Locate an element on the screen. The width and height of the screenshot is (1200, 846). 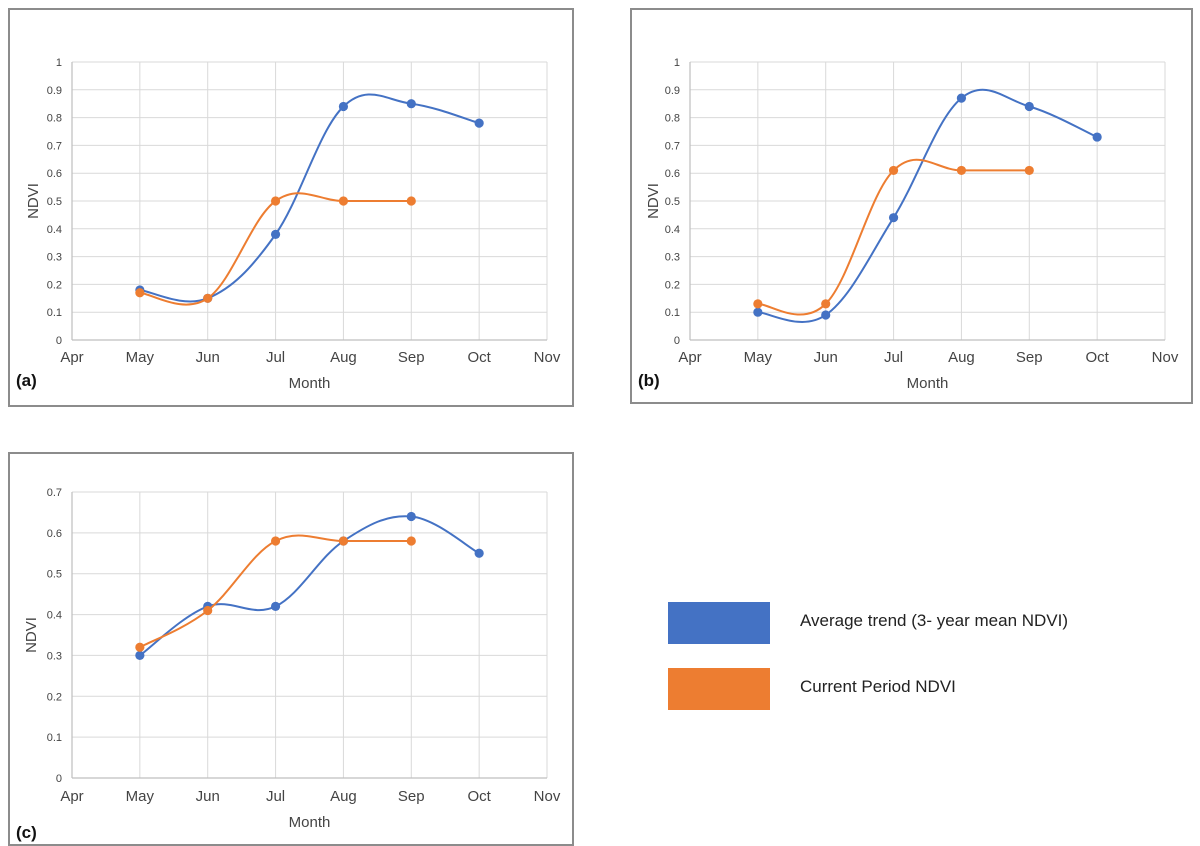
chart-b-ytick-label: 0.8 is located at coordinates (672, 119).